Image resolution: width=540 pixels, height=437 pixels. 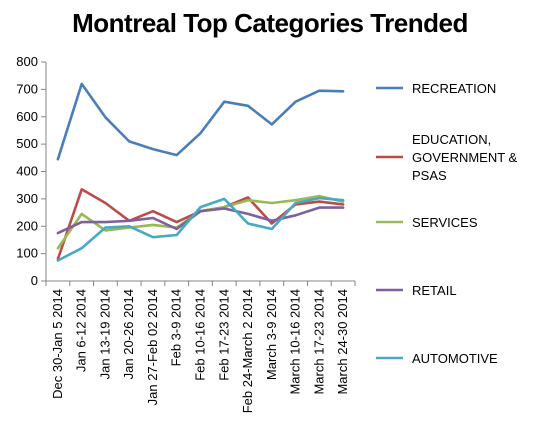 I want to click on series-line-automotive, so click(x=200, y=229).